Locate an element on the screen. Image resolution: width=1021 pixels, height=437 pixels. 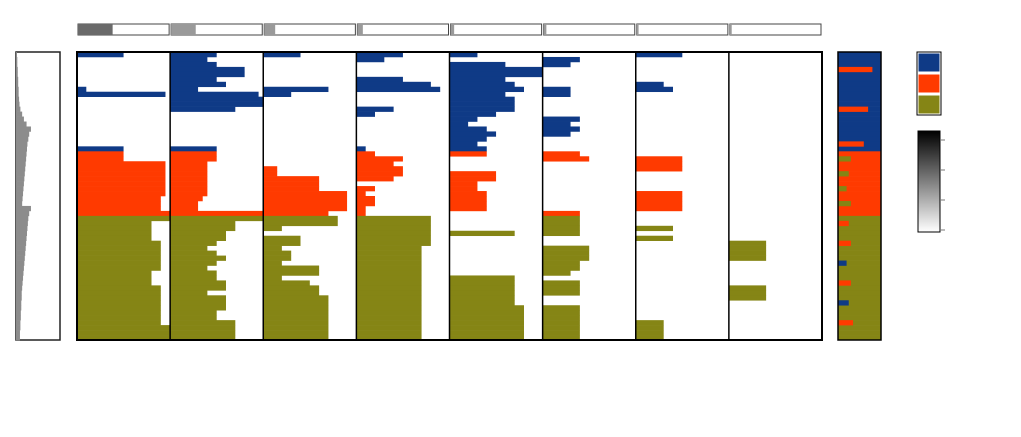
left-annotation-frame is located at coordinates (38, 196).